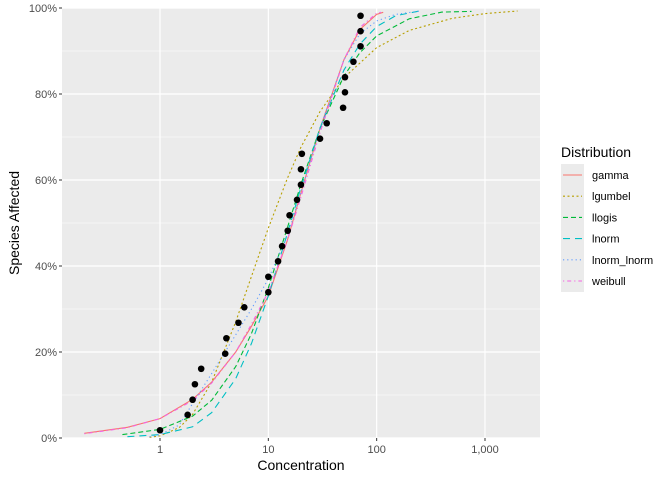 This screenshot has width=672, height=485. I want to click on x-axis: 1 10 100 1,000, so click(328, 447).